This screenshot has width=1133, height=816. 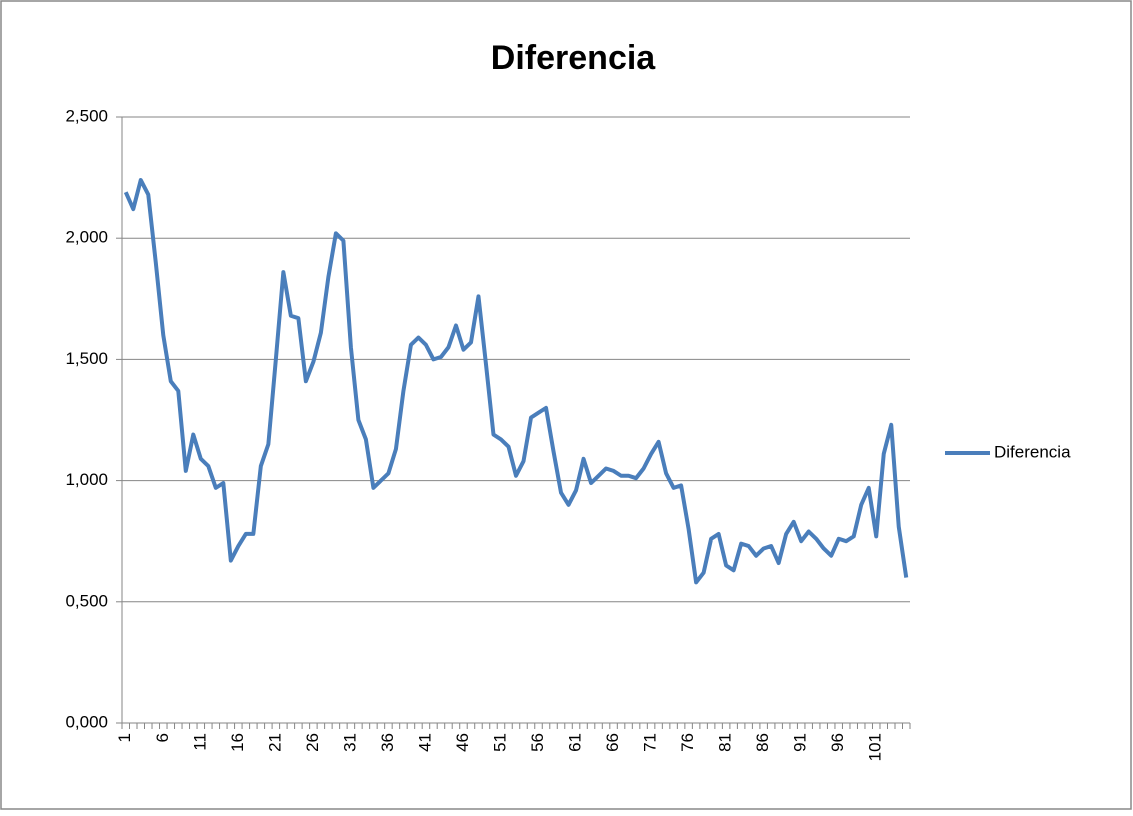 What do you see at coordinates (237, 742) in the screenshot?
I see `x-tick-label: 16` at bounding box center [237, 742].